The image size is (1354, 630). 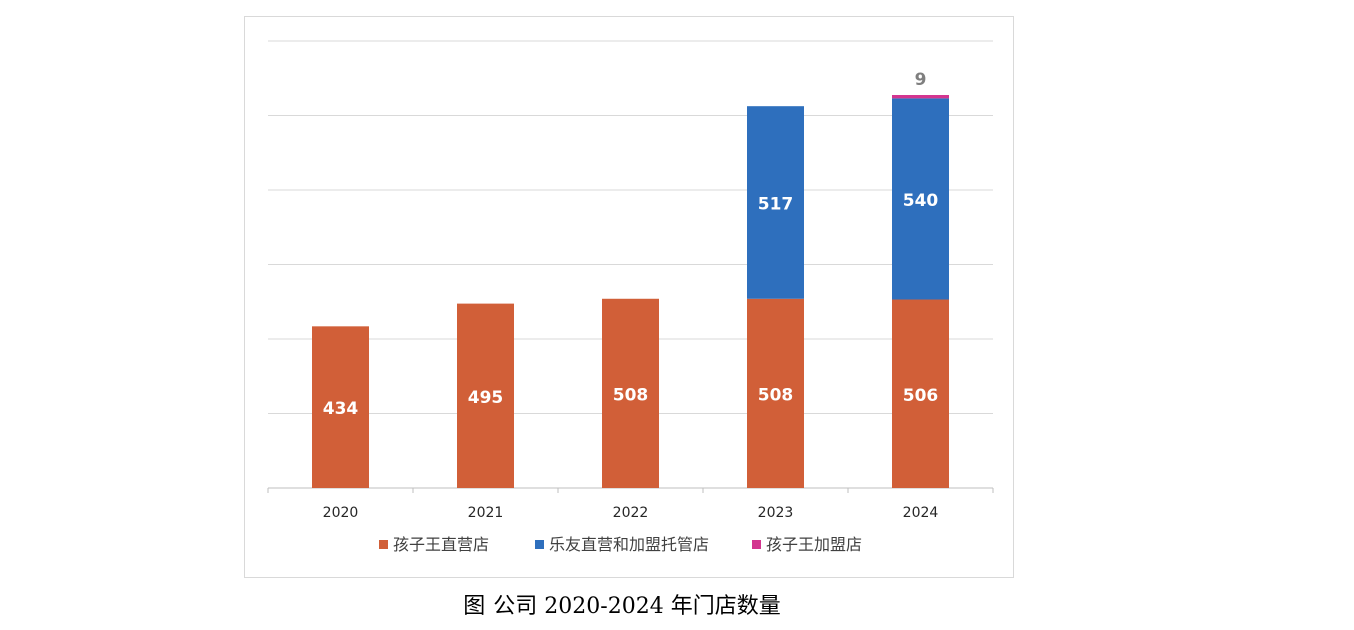 What do you see at coordinates (341, 513) in the screenshot?
I see `x-tick-label: 2020` at bounding box center [341, 513].